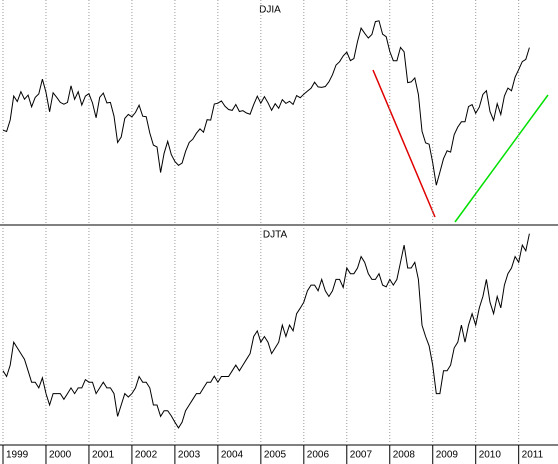  Describe the element at coordinates (275, 235) in the screenshot. I see `chart-title: DJTA` at that location.